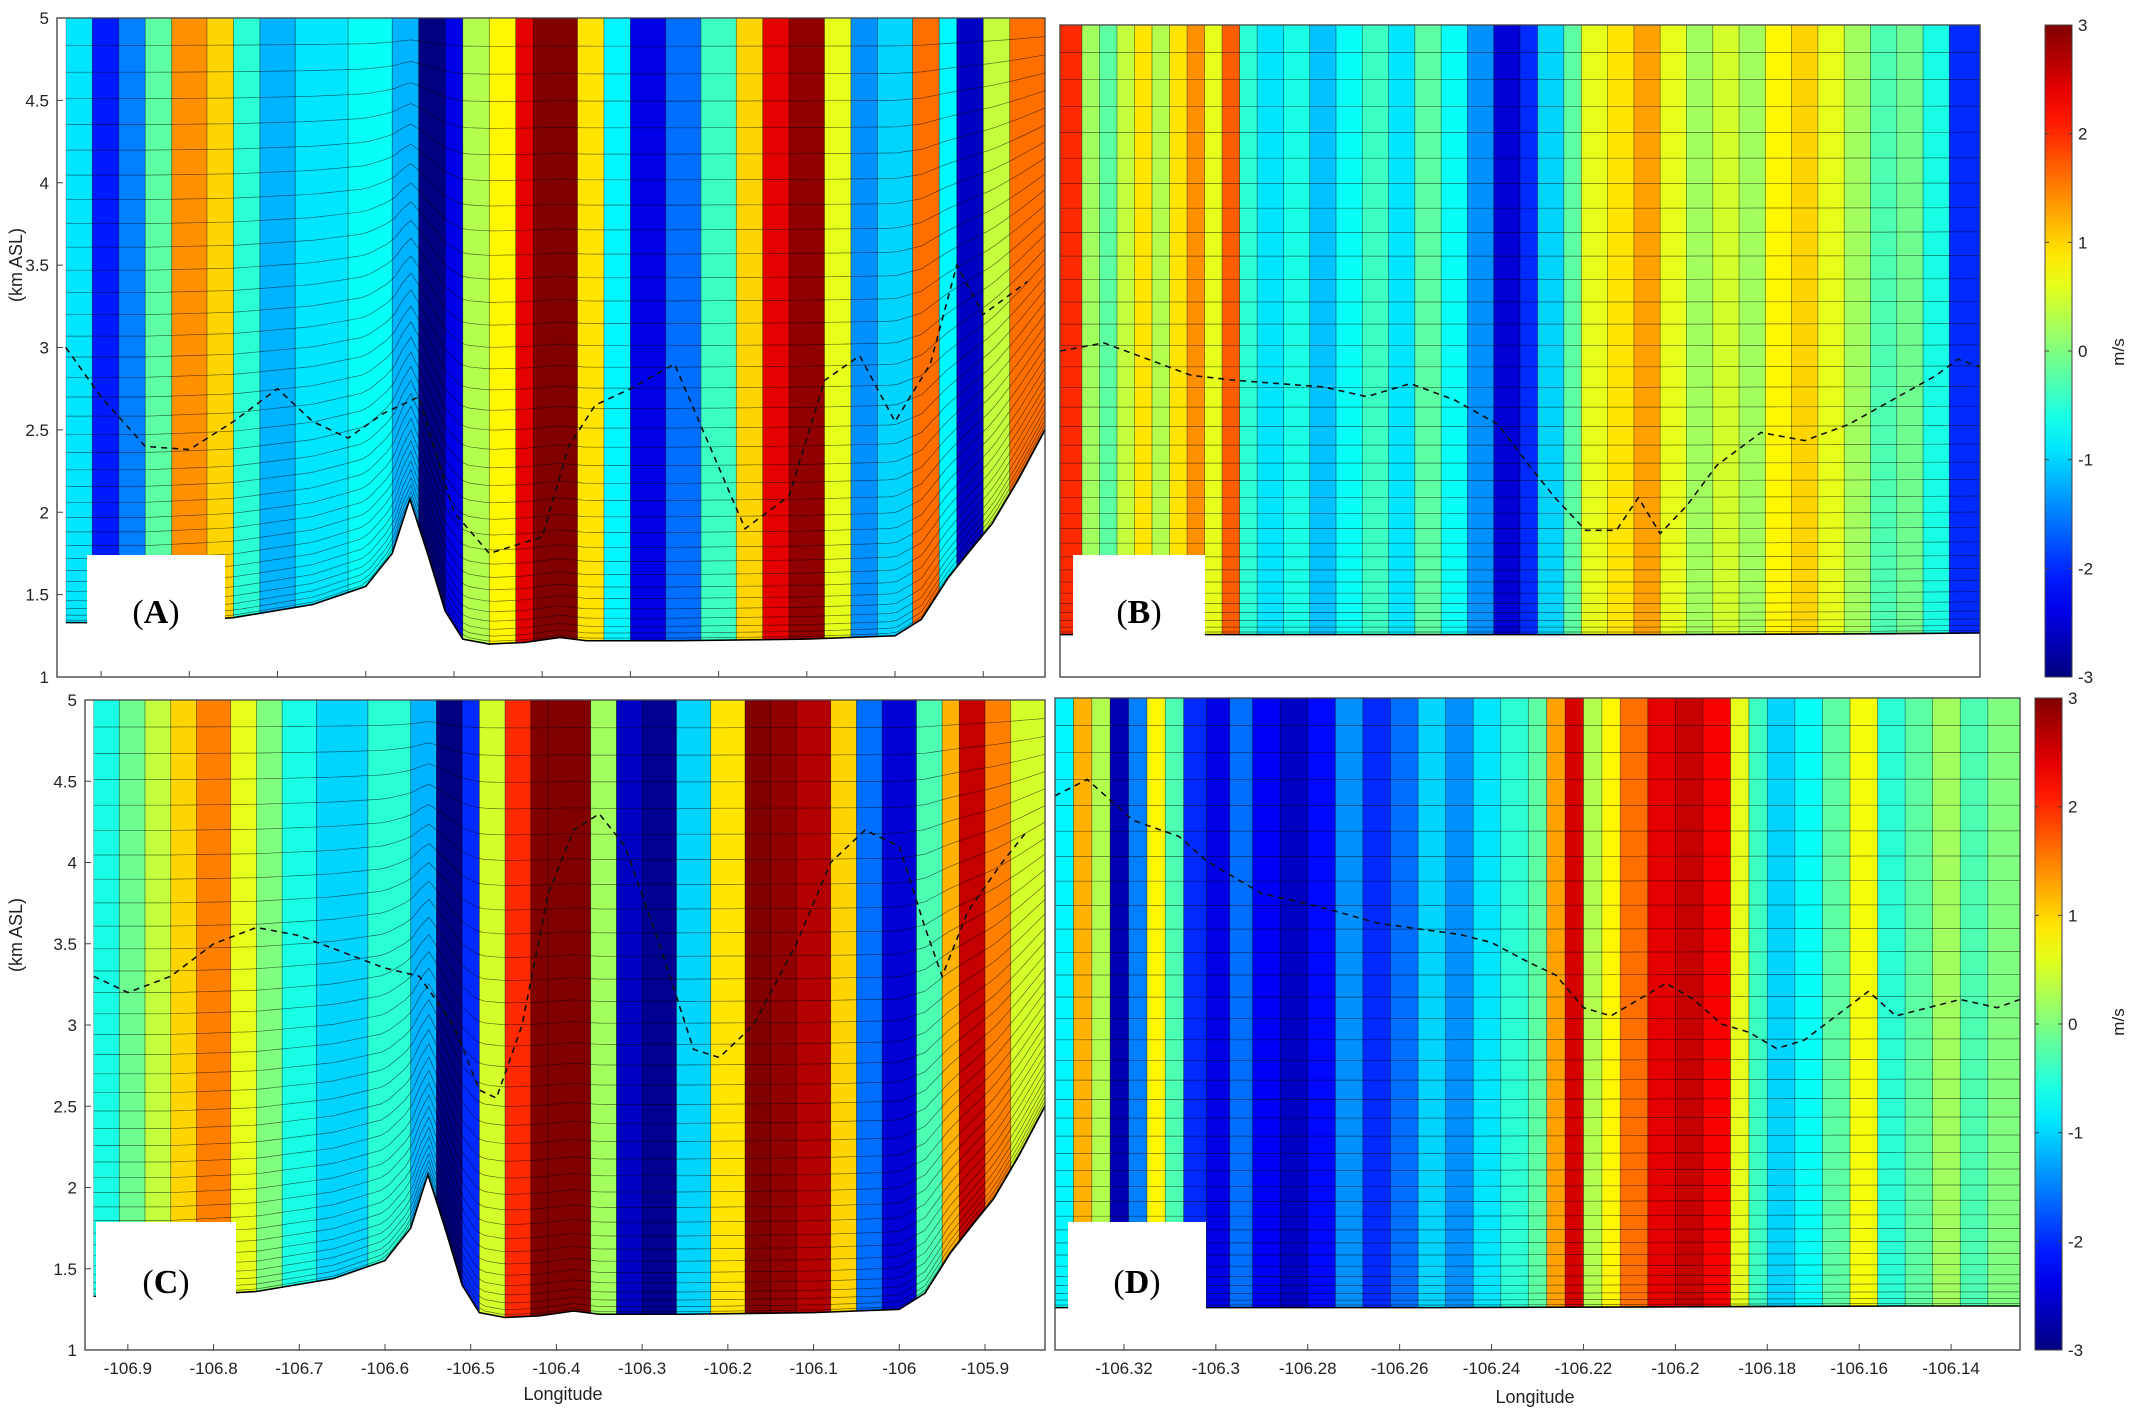 The width and height of the screenshot is (2137, 1422). What do you see at coordinates (2048, 1024) in the screenshot?
I see `colorbar-gradient` at bounding box center [2048, 1024].